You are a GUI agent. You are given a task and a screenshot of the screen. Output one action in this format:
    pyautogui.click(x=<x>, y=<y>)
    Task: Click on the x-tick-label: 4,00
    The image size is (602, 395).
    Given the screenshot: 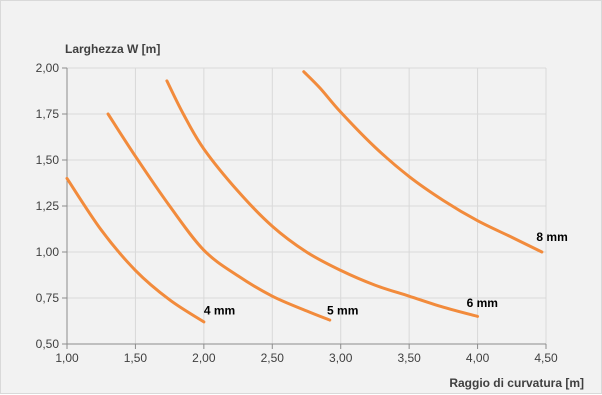 What is the action you would take?
    pyautogui.click(x=478, y=358)
    